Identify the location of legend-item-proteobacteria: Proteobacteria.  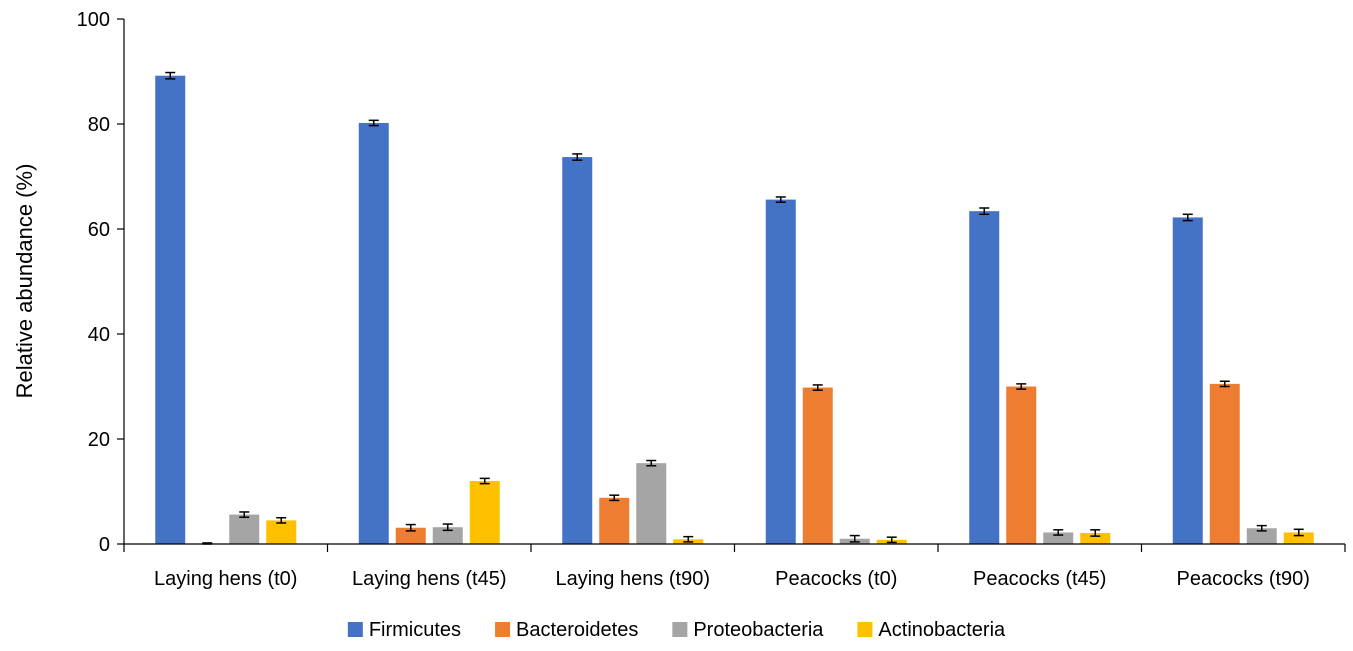
(748, 630).